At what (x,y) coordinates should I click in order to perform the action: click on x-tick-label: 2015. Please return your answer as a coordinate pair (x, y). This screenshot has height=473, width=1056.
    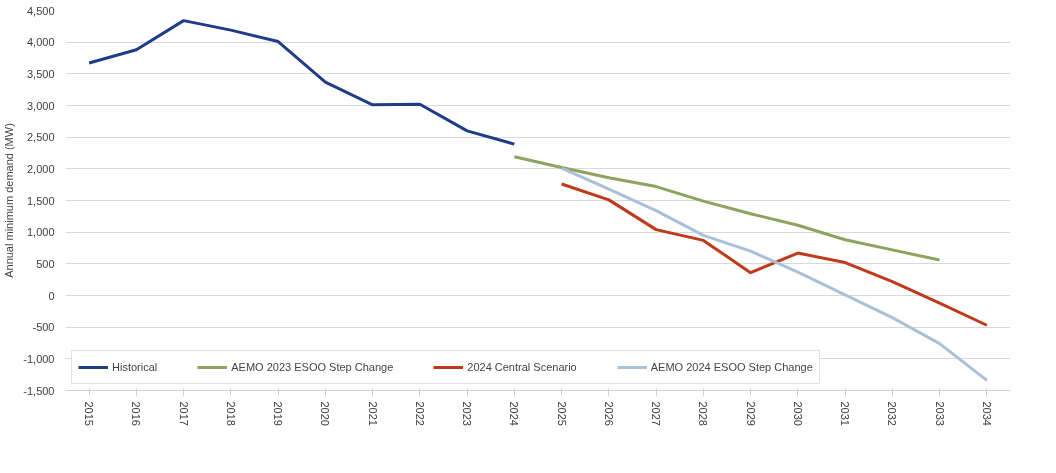
    Looking at the image, I should click on (89, 413).